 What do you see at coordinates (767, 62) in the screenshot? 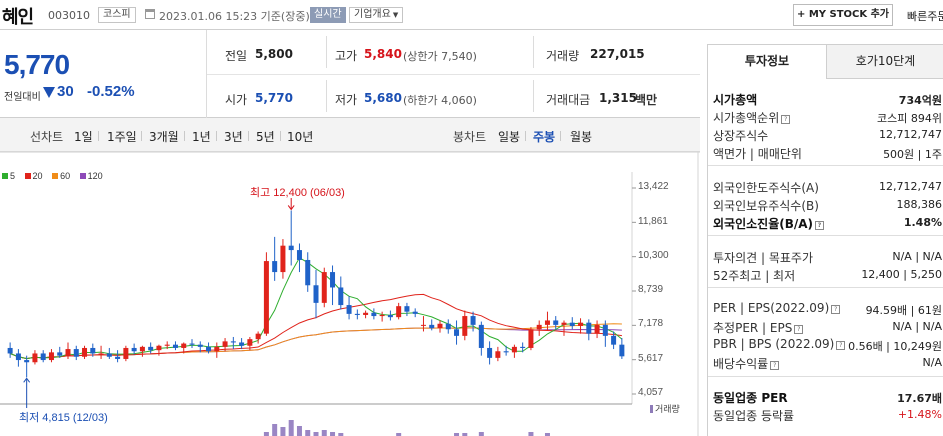
I see `tab-investment-info: 투자정보` at bounding box center [767, 62].